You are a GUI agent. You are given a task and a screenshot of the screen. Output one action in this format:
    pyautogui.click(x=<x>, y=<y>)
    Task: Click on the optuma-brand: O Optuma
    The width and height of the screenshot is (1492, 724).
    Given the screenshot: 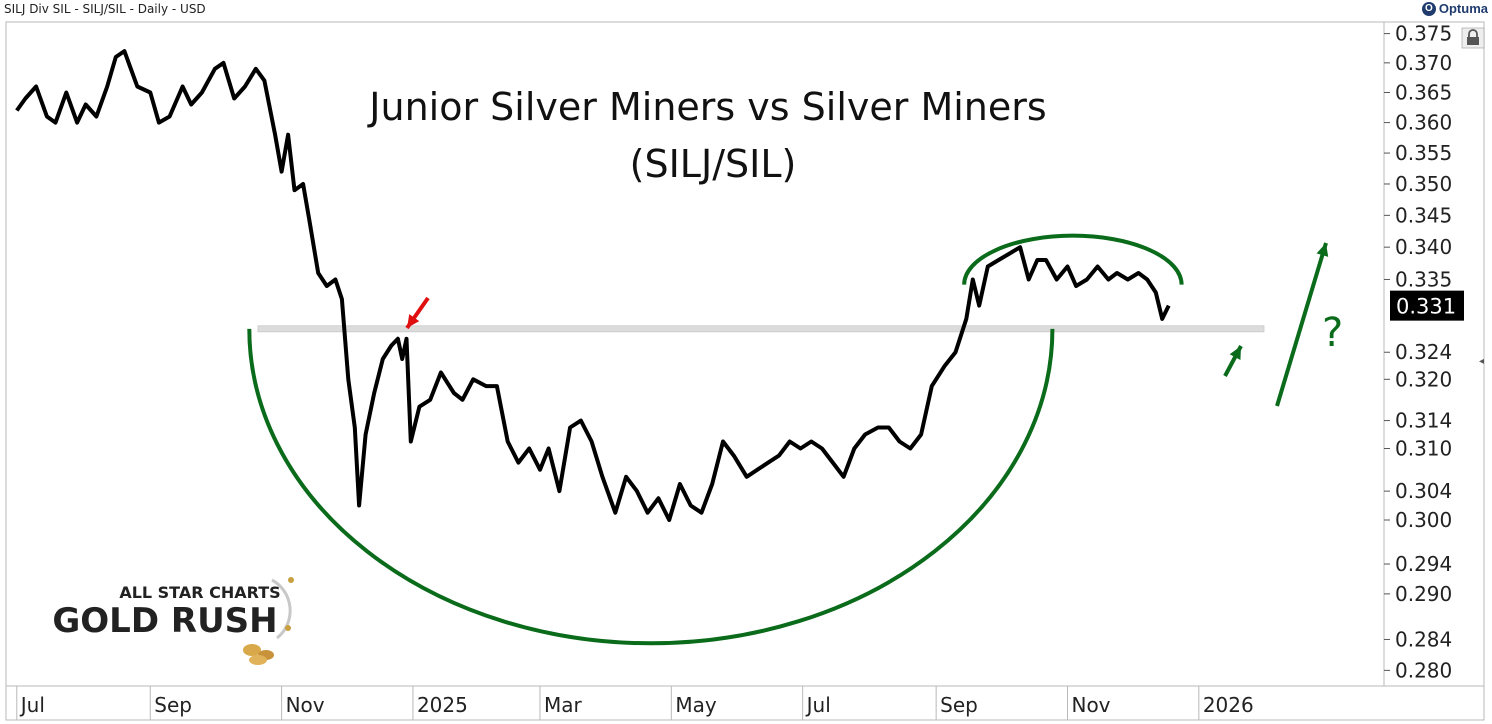 What is the action you would take?
    pyautogui.click(x=1454, y=8)
    